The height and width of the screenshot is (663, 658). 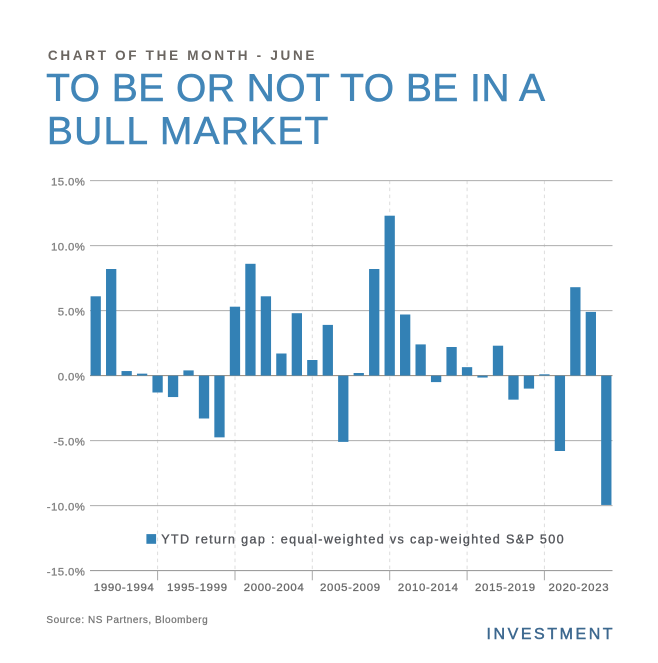 I want to click on svg-text: INVESTMENT, so click(x=551, y=634).